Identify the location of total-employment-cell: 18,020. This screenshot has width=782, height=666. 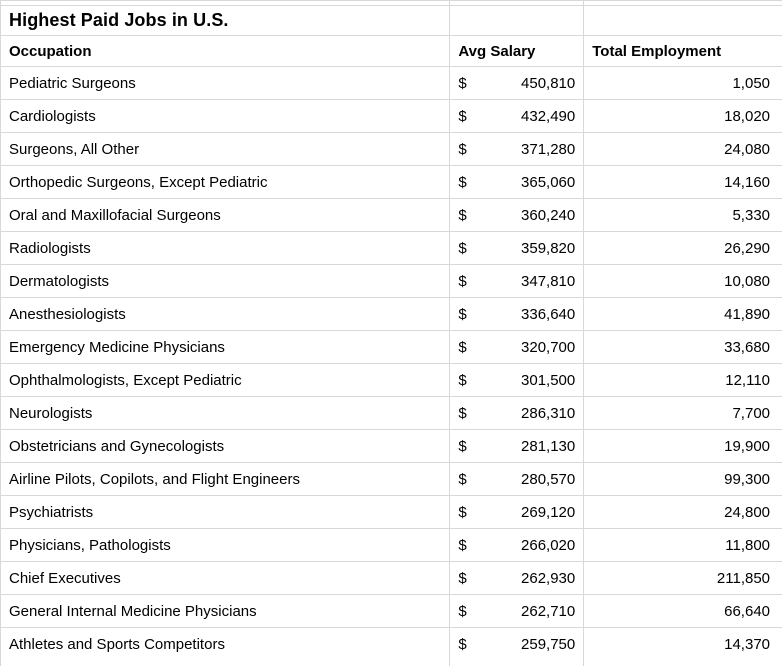
(747, 116).